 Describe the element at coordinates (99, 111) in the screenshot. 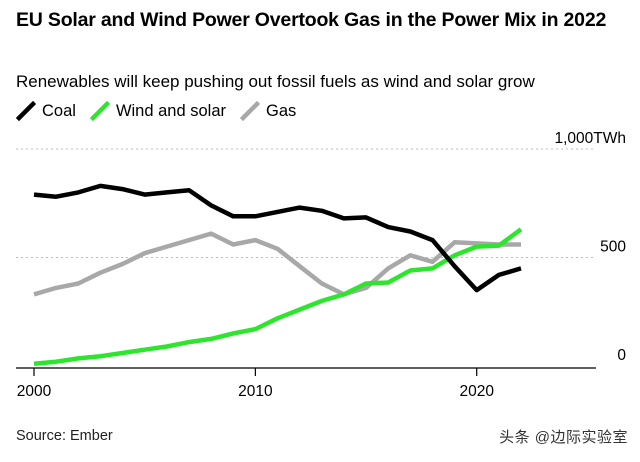

I see `legend-swatch-wind-solar` at that location.